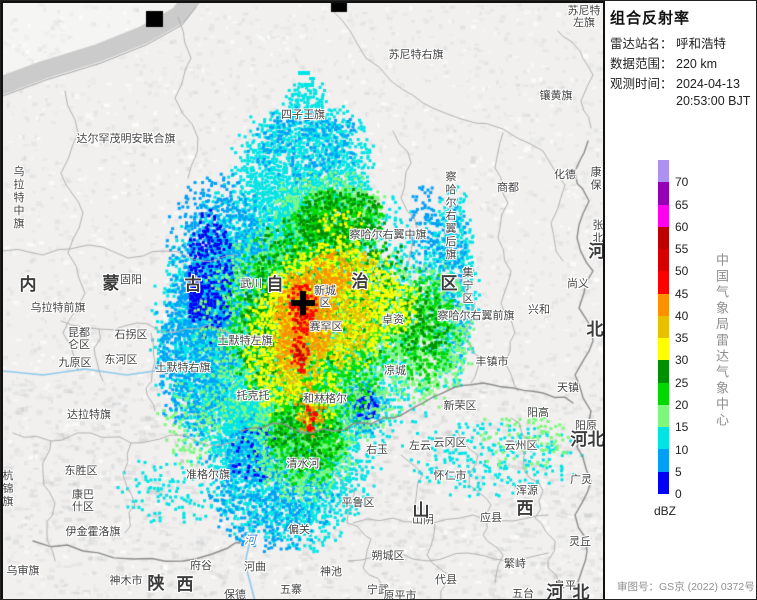  I want to click on legend-tick: 0, so click(678, 494).